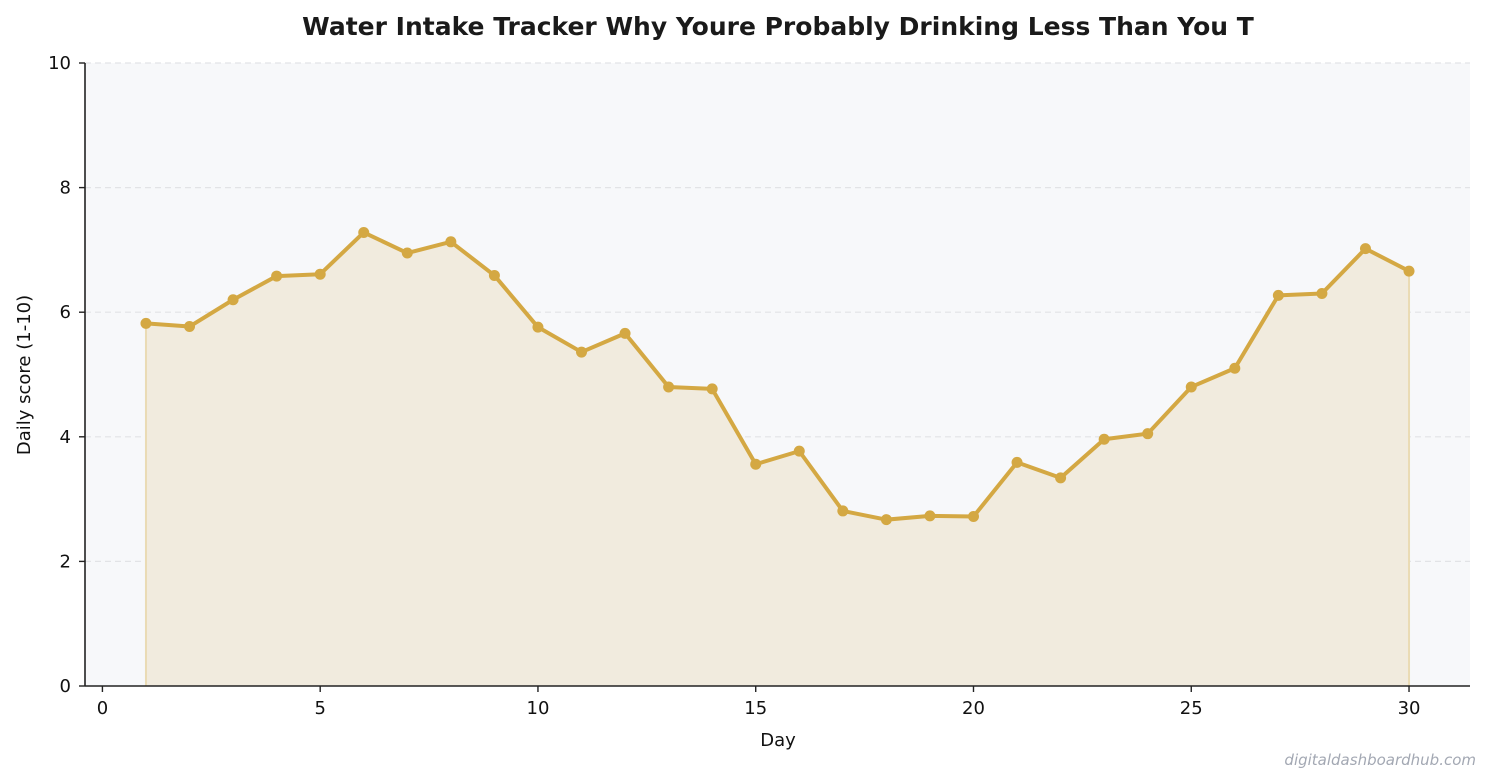 This screenshot has height=783, width=1492. Describe the element at coordinates (1409, 708) in the screenshot. I see `x-tick-label-30: 30` at that location.